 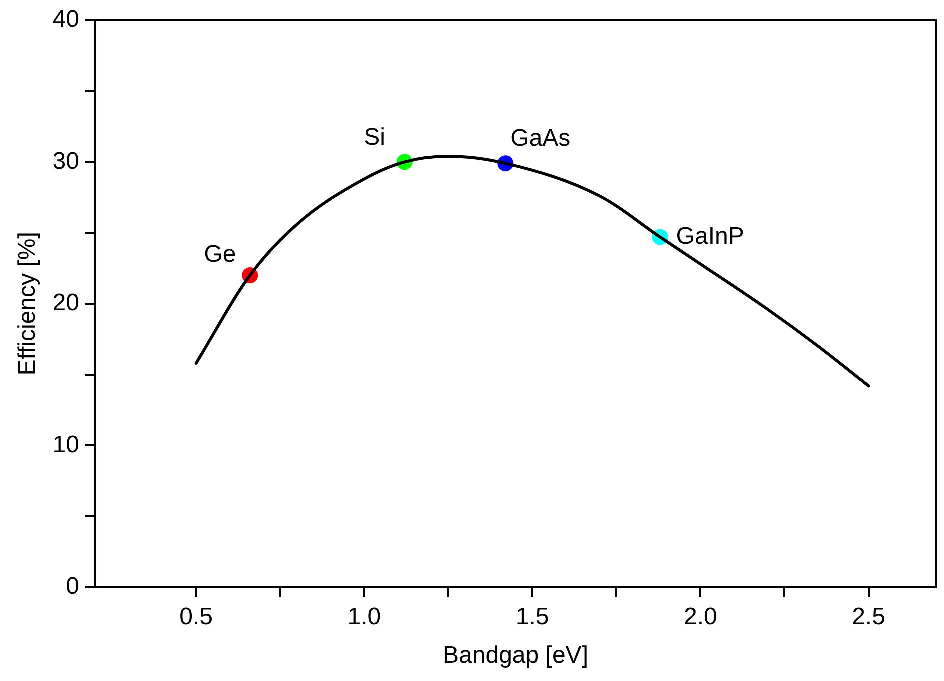 I want to click on x-tick-label: 1.5, so click(x=533, y=616).